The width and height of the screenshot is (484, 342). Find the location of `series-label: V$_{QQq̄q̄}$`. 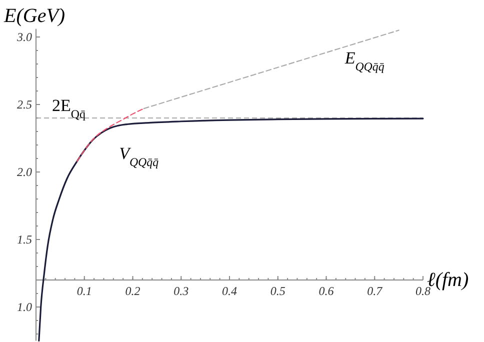

series-label: V$_{QQq̄q̄}$ is located at coordinates (139, 156).